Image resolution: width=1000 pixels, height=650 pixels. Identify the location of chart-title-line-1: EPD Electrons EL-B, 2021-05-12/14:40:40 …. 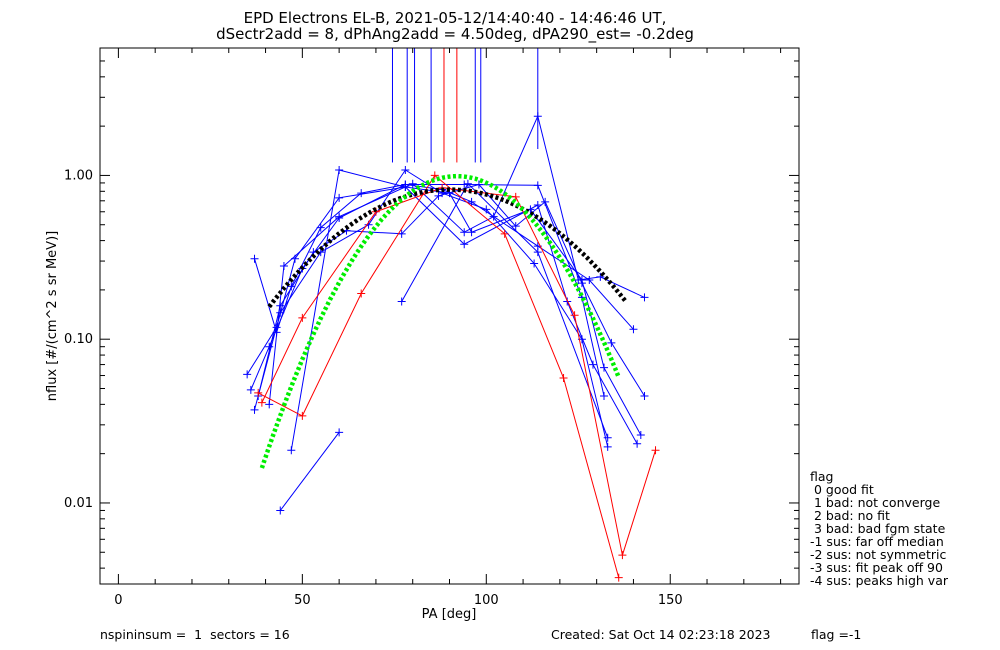
(455, 18).